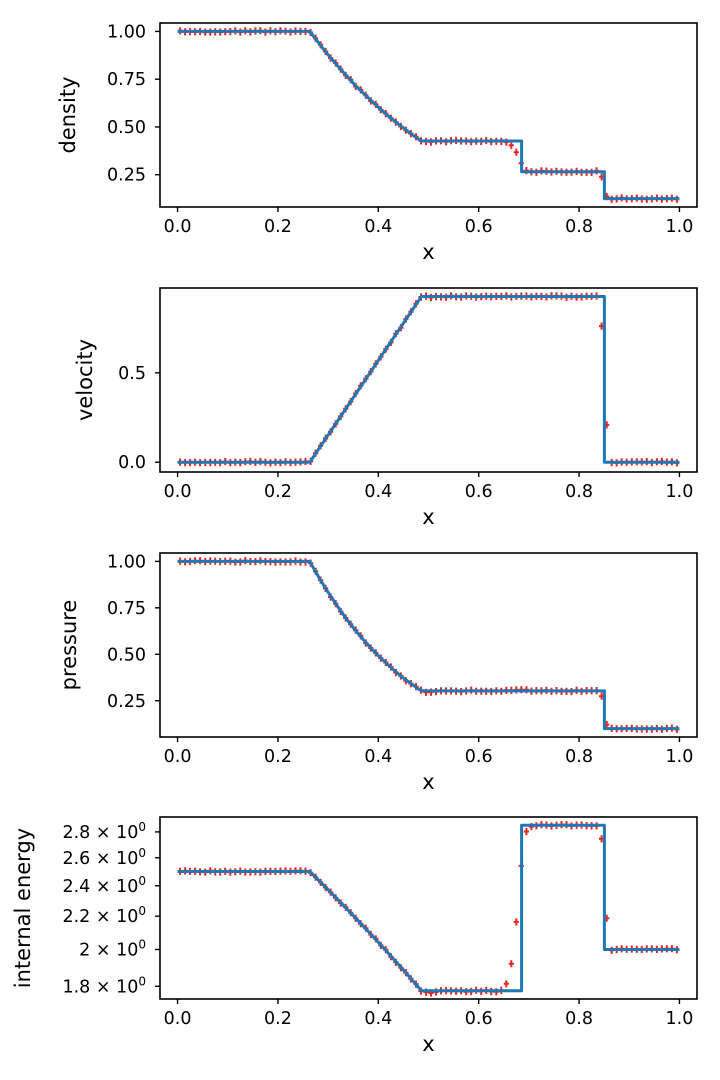 This screenshot has height=1080, width=720. What do you see at coordinates (104, 915) in the screenshot?
I see `y-tick-label: 2.2 × 100` at bounding box center [104, 915].